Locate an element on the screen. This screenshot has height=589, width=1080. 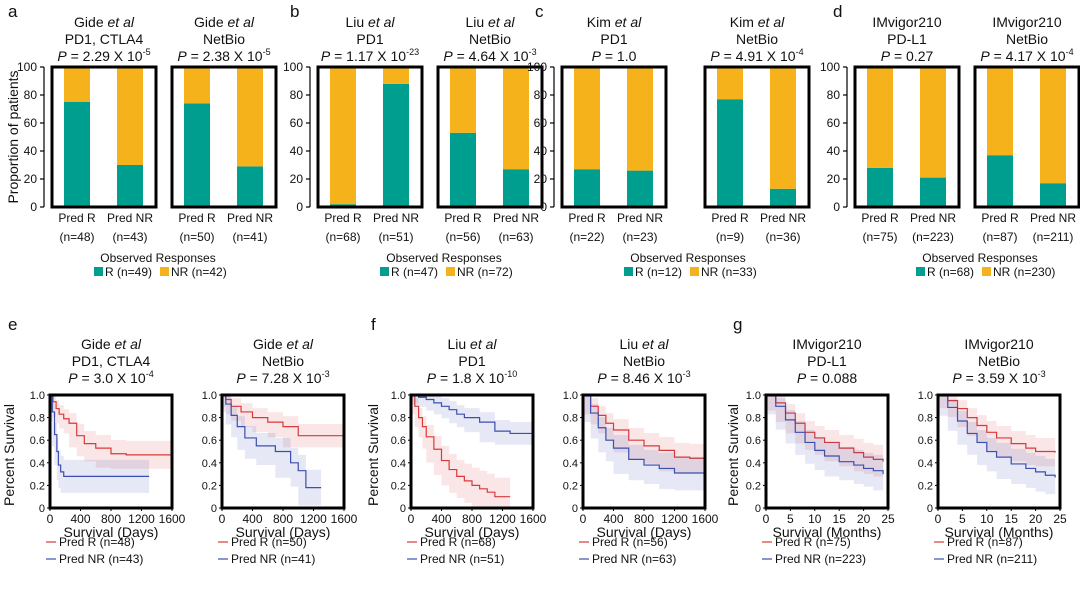
bar-panel-1-cohort: Gide et al is located at coordinates (104, 22).